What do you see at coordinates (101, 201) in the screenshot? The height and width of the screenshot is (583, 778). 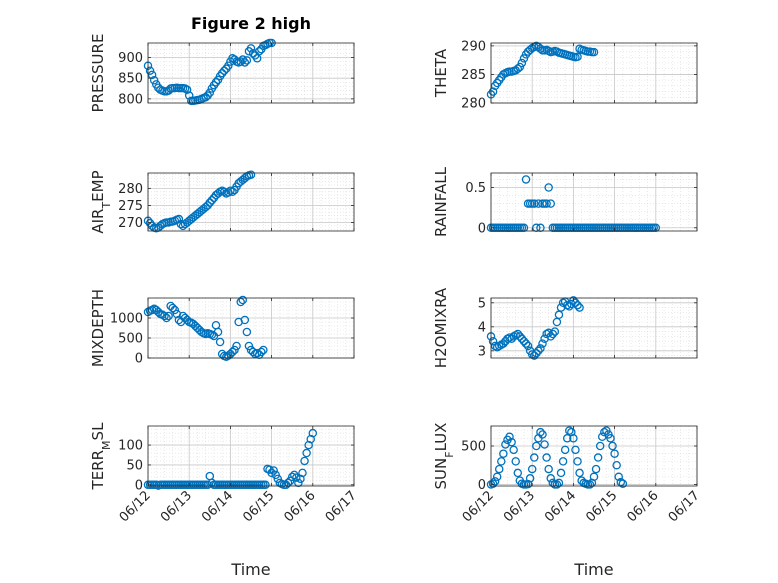 I see `y-axis-label: AIRTEMP` at bounding box center [101, 201].